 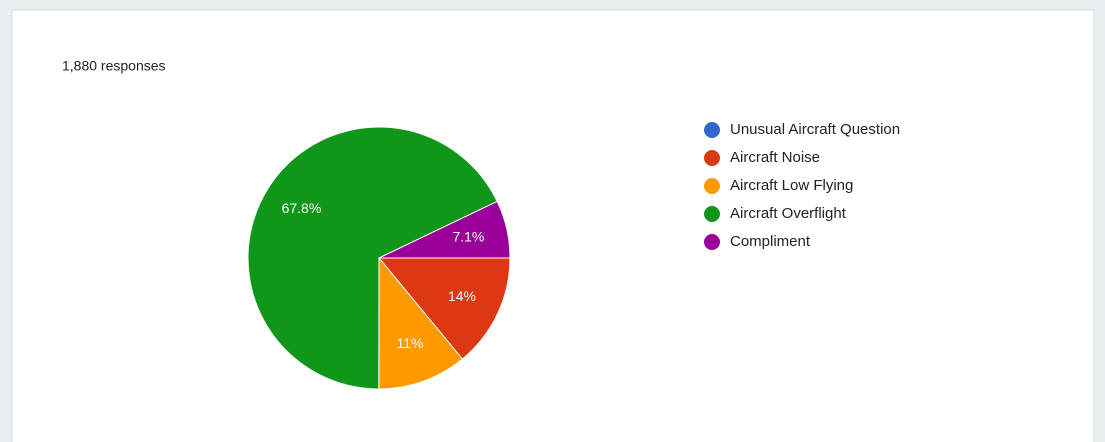 What do you see at coordinates (770, 241) in the screenshot?
I see `legend-label: Compliment` at bounding box center [770, 241].